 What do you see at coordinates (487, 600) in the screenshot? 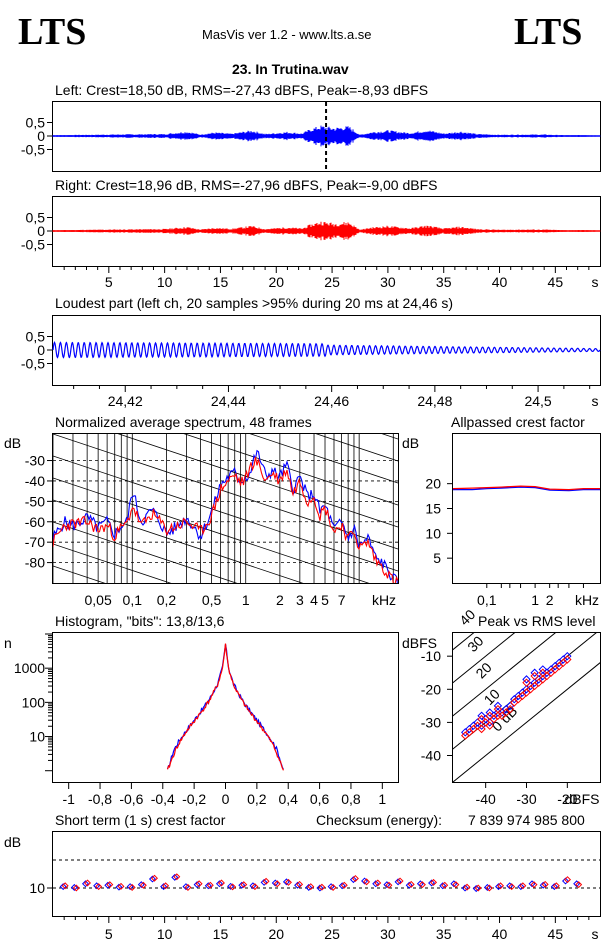
I see `allpassed-xtick-label: 0,1` at bounding box center [487, 600].